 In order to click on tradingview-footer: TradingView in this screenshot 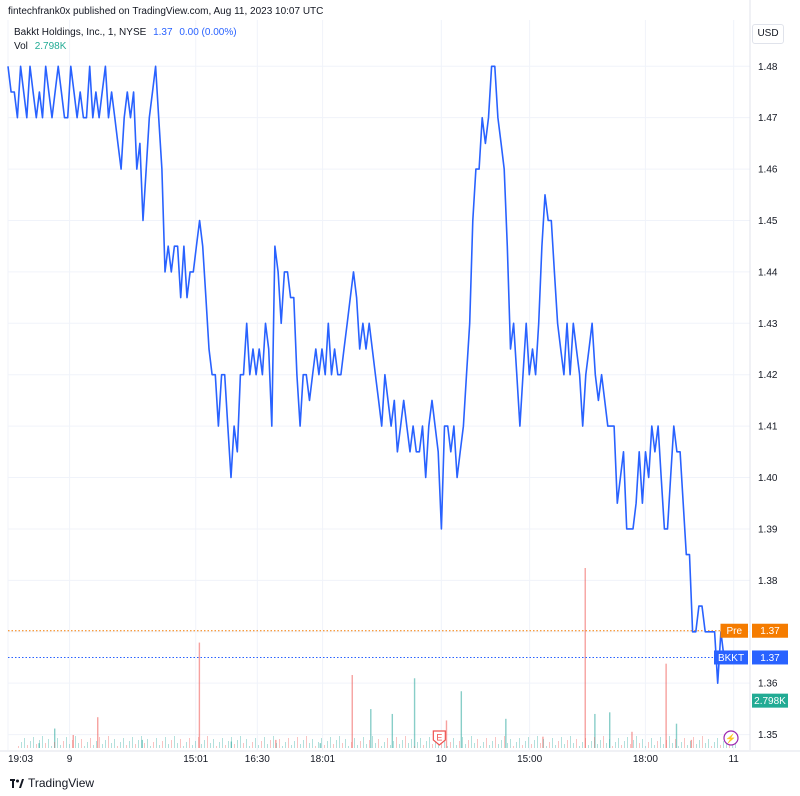, I will do `click(52, 783)`.